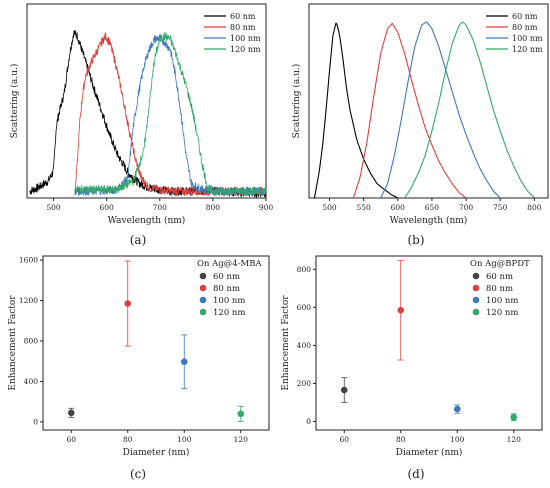 Image resolution: width=550 pixels, height=488 pixels. Describe the element at coordinates (138, 474) in the screenshot. I see `panel-label: (c)` at that location.